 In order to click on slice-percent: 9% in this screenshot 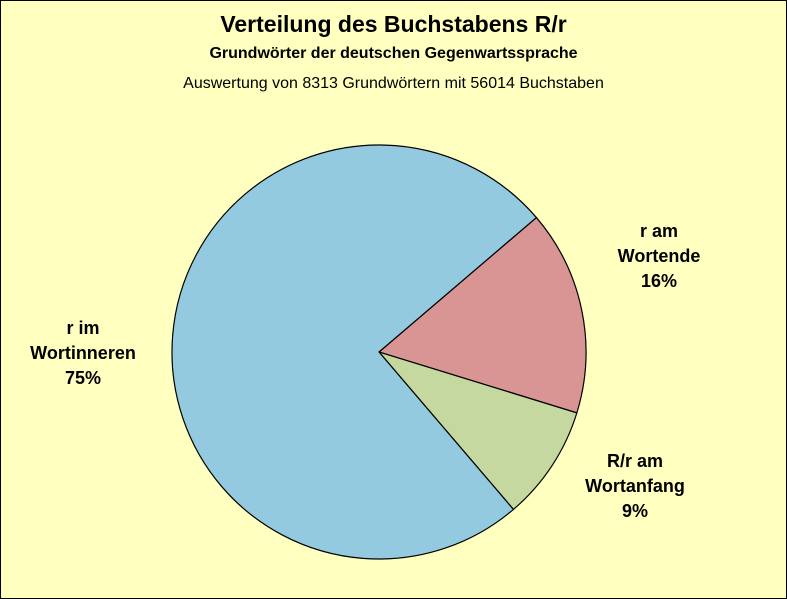, I will do `click(634, 511)`.